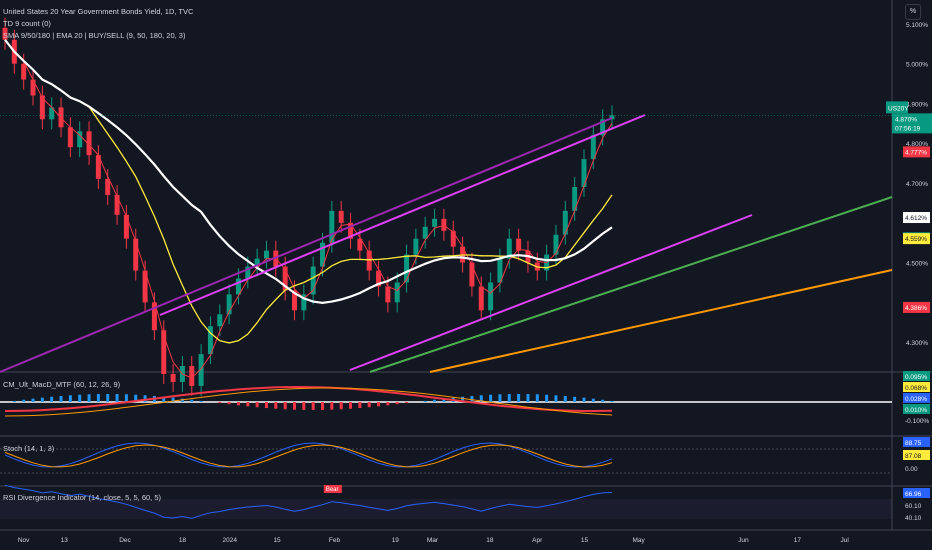 This screenshot has width=932, height=550. I want to click on time-tick-label: Mar, so click(433, 540).